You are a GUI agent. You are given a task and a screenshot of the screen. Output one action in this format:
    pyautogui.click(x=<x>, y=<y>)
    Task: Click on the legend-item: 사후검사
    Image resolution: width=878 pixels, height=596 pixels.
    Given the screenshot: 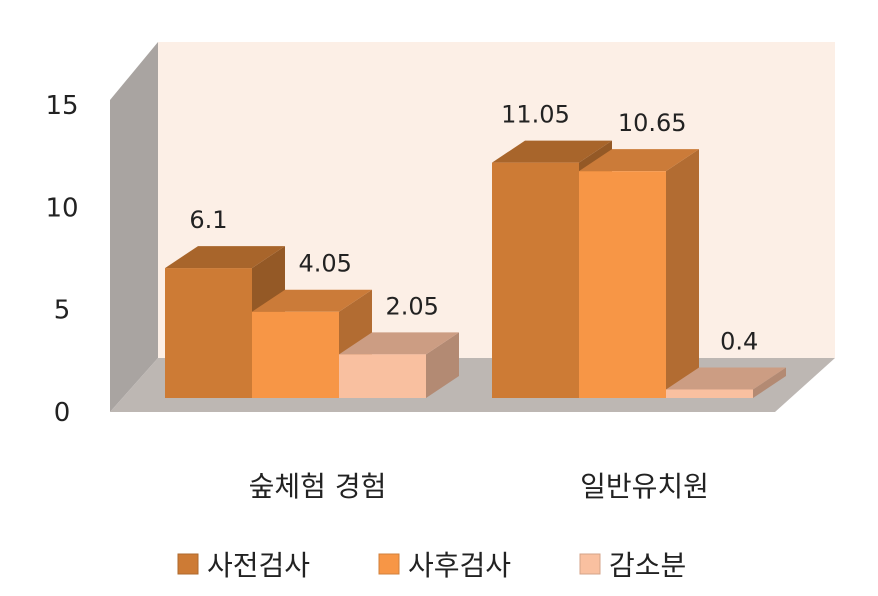 What is the action you would take?
    pyautogui.click(x=444, y=565)
    